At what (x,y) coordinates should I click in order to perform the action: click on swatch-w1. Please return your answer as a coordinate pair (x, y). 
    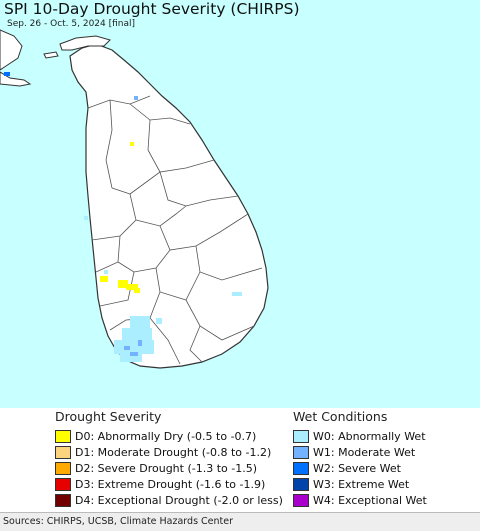
    Looking at the image, I should click on (301, 452).